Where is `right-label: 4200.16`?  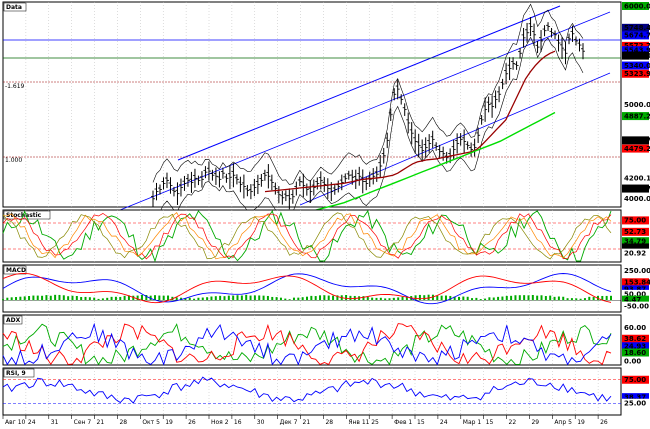
right-label: 4200.16 is located at coordinates (637, 179).